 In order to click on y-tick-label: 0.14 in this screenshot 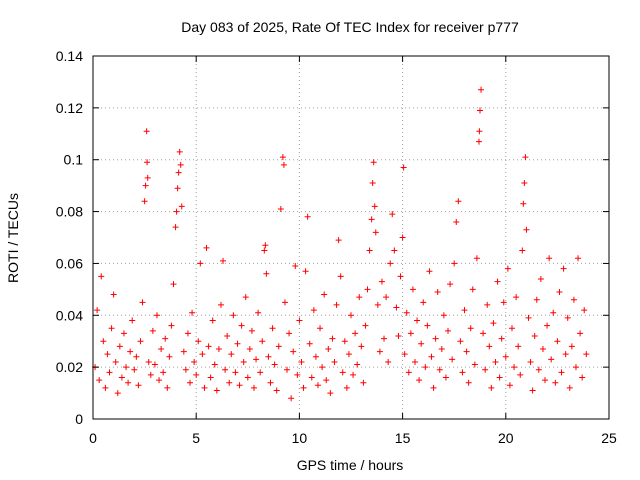, I will do `click(69, 56)`.